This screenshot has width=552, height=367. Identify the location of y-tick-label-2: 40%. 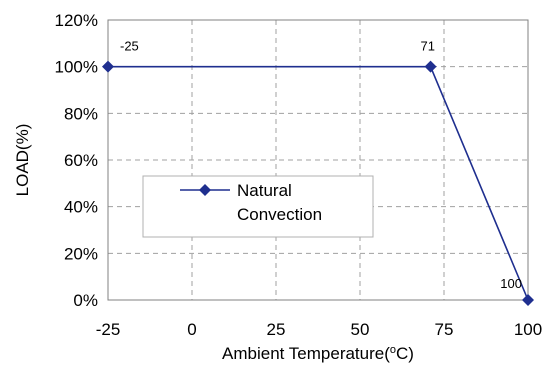
(81, 207).